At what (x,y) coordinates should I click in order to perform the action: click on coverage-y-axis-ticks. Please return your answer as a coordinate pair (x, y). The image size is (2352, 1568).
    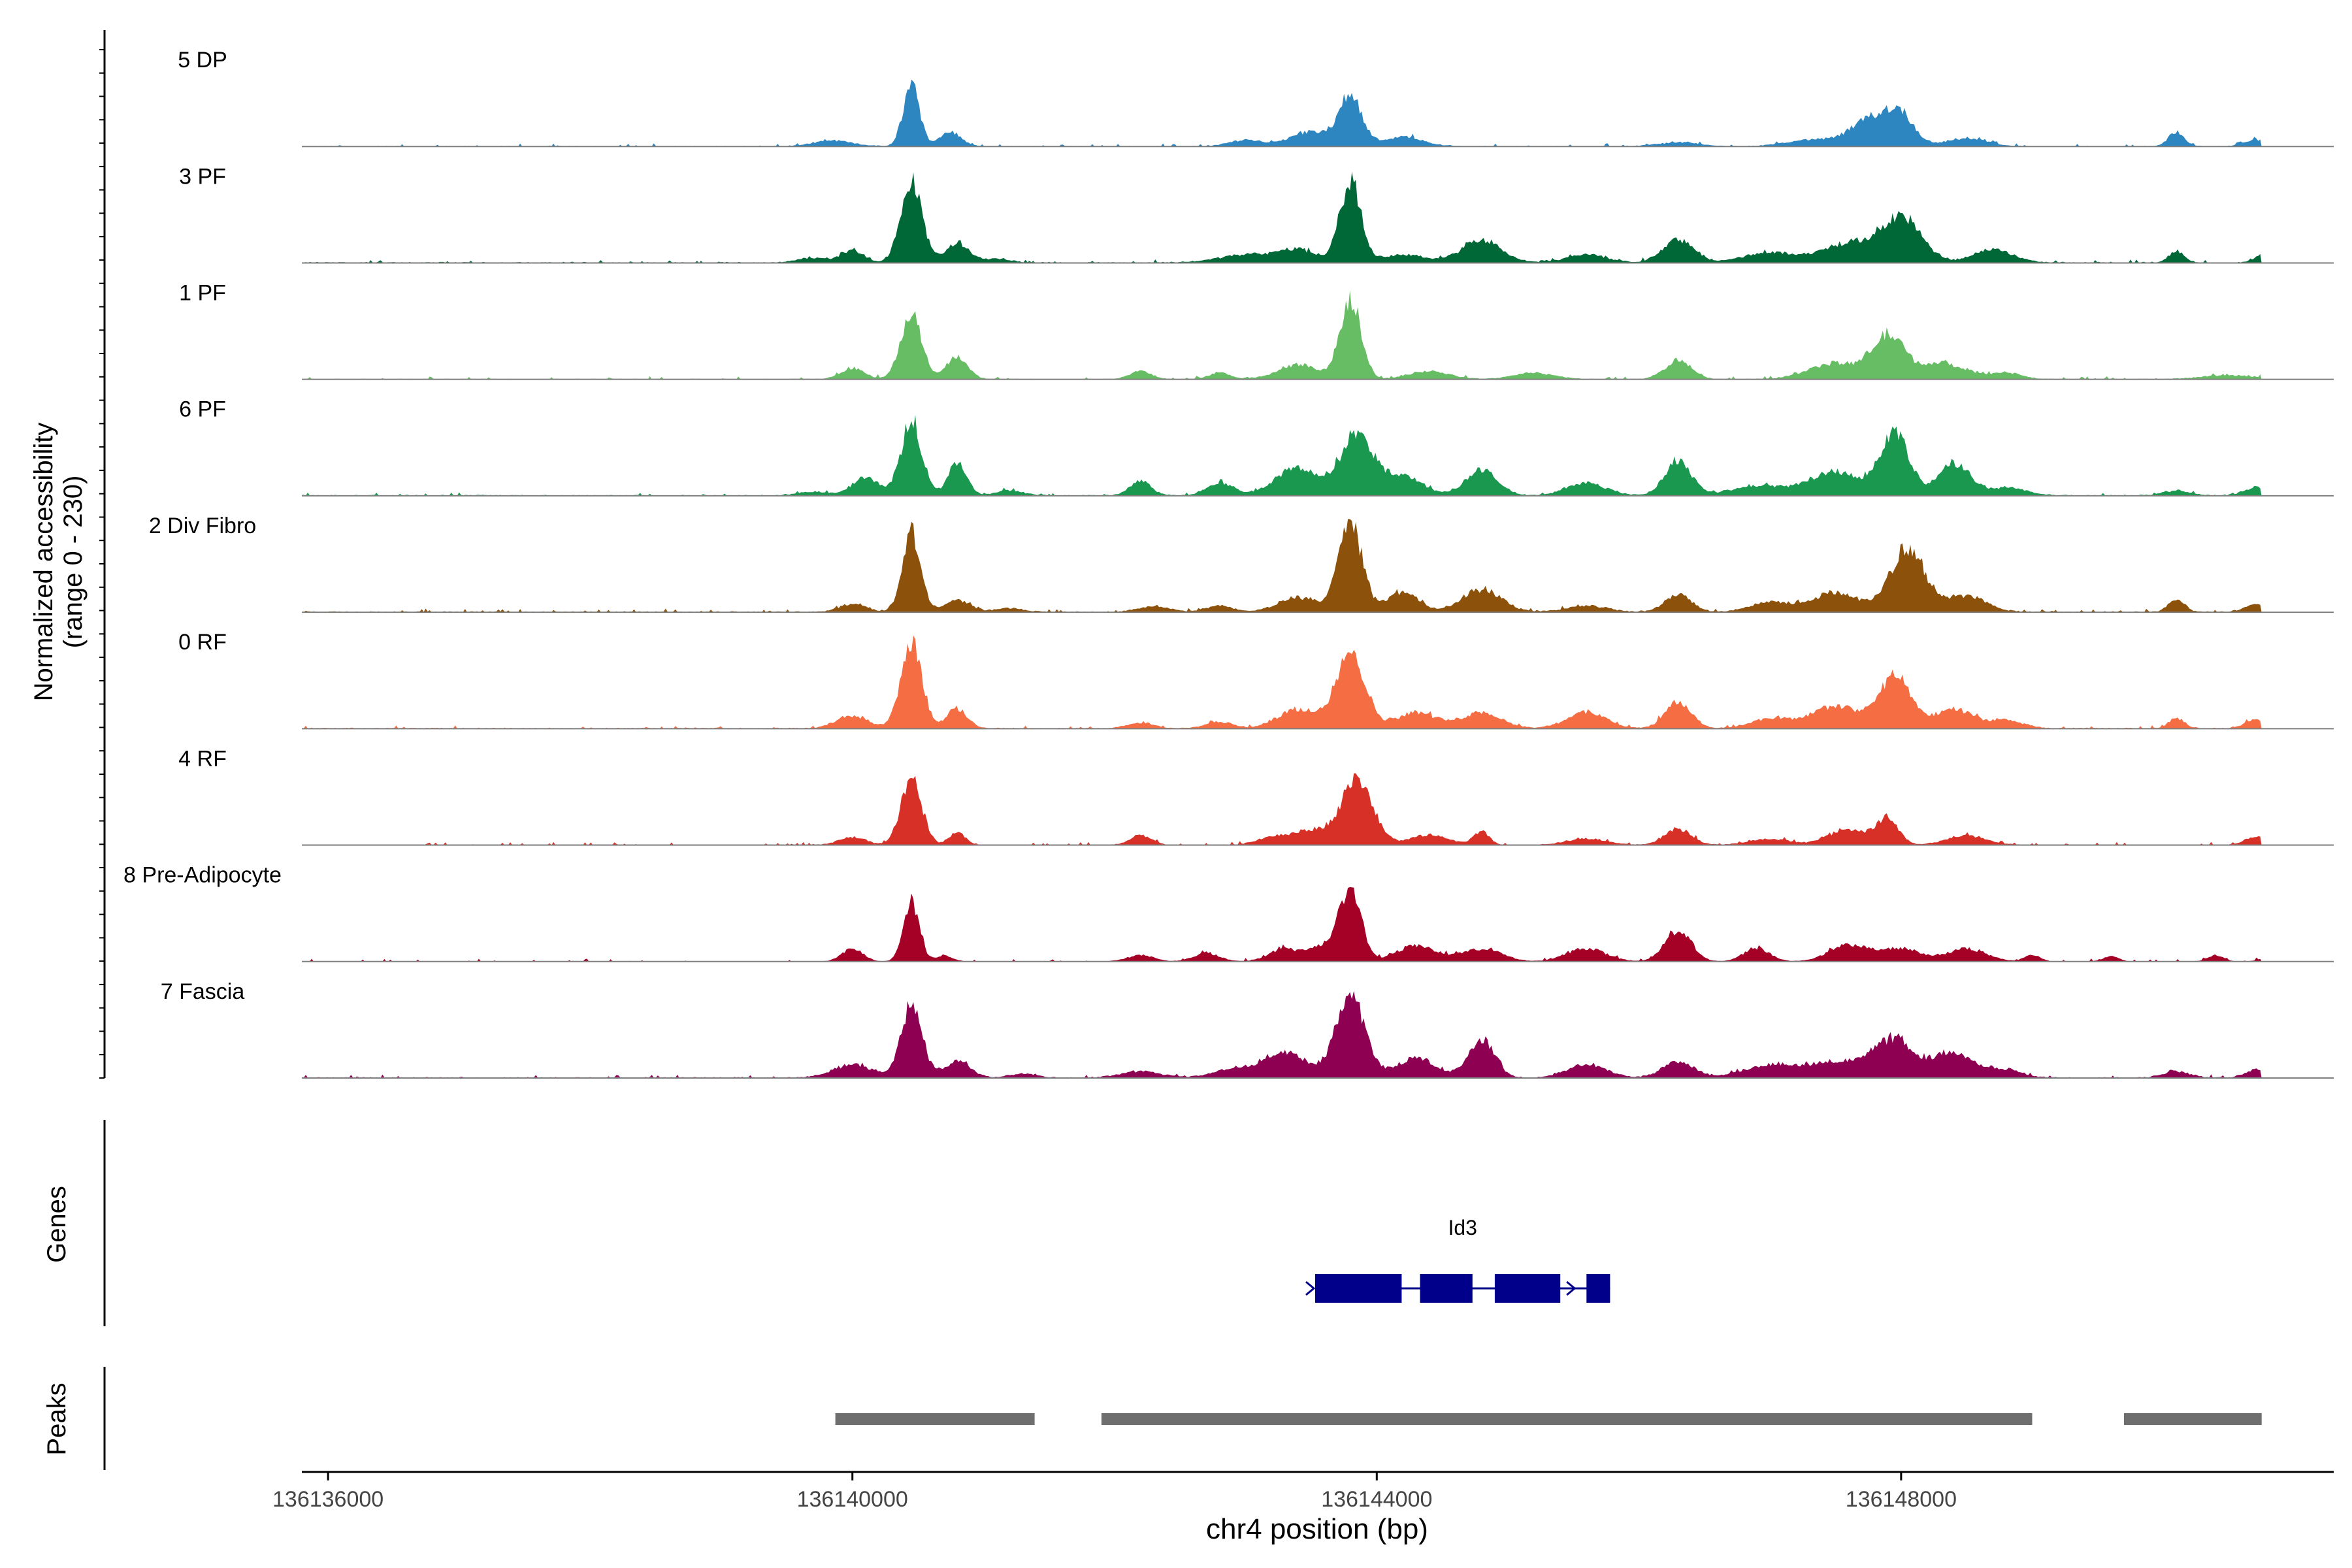
    Looking at the image, I should click on (102, 564).